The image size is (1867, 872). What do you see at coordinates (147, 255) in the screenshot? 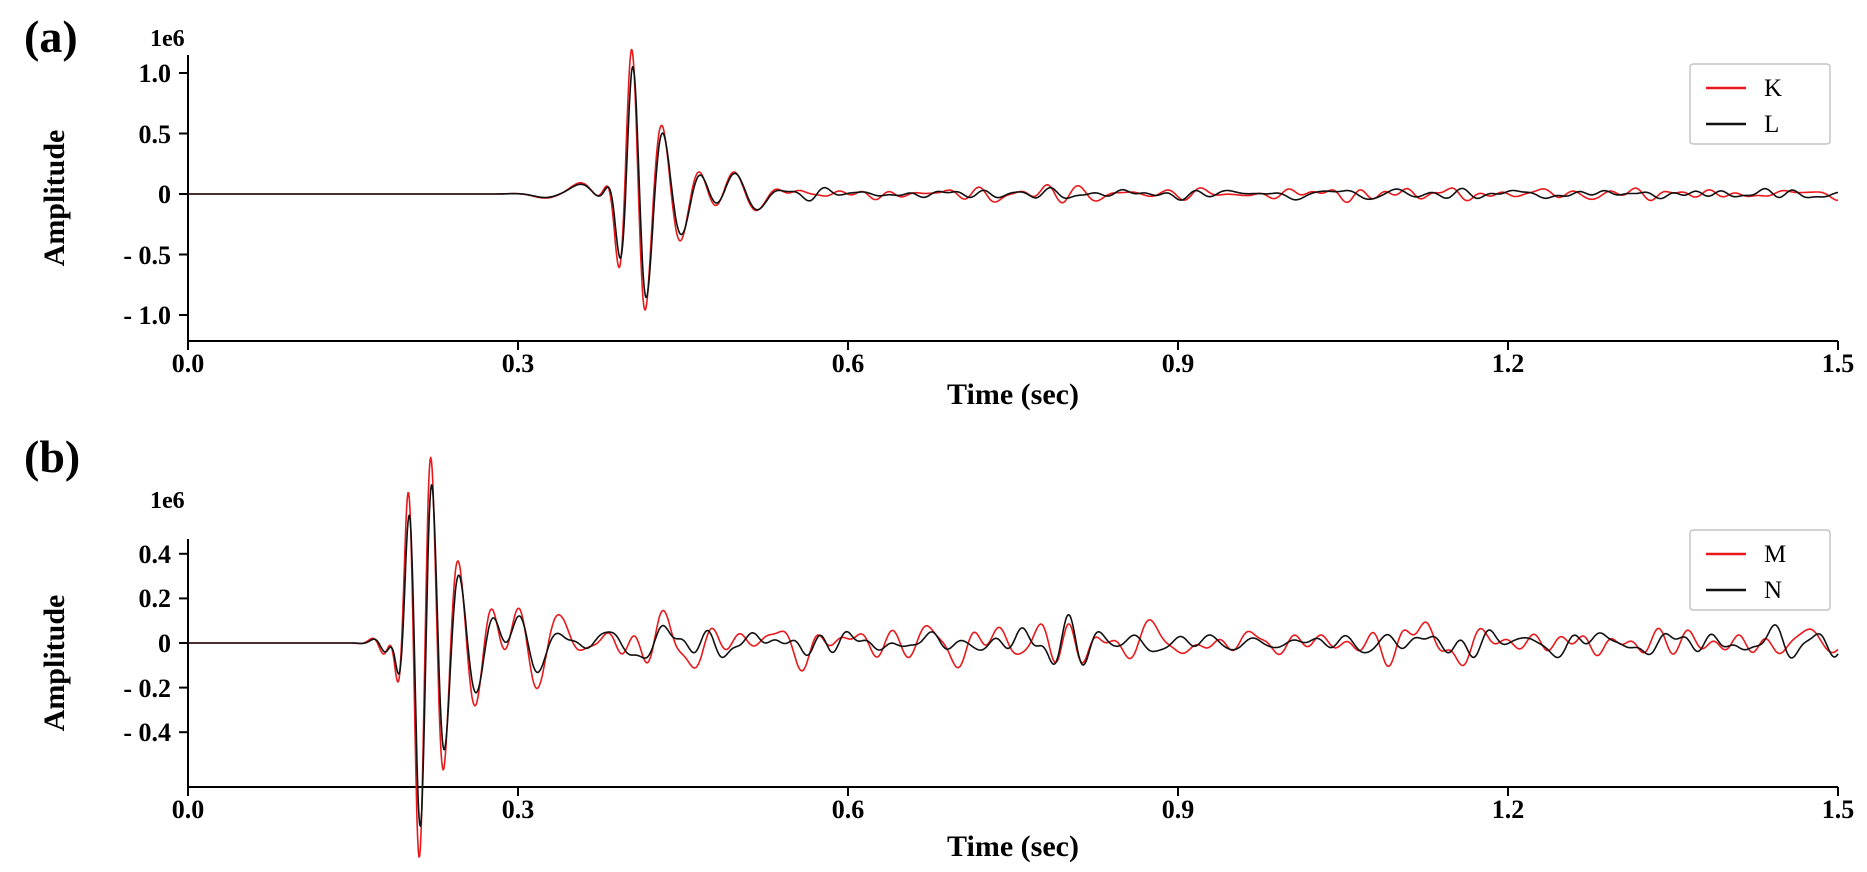
I see `y-tick-label: - 0.5` at bounding box center [147, 255].